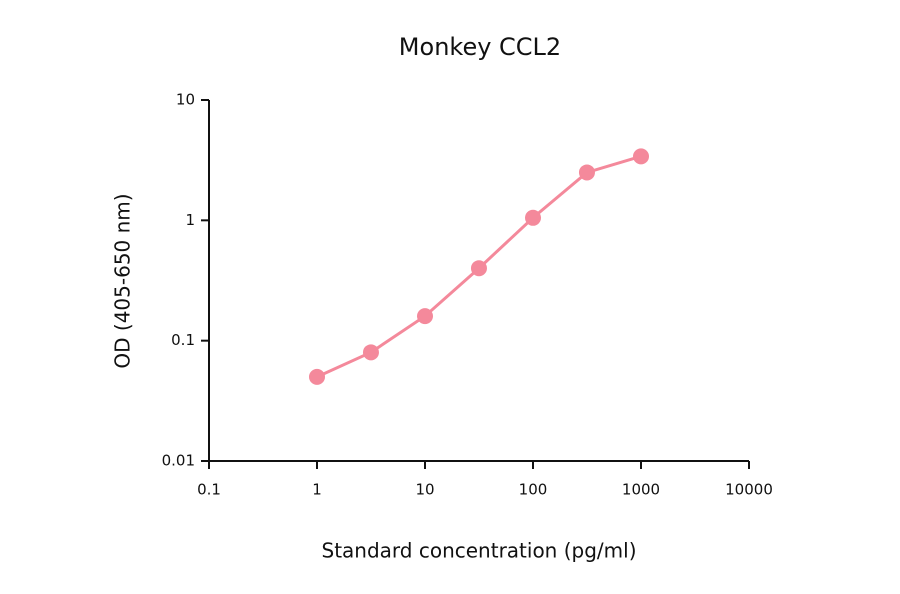  I want to click on y-tick-label: 0.01, so click(178, 461).